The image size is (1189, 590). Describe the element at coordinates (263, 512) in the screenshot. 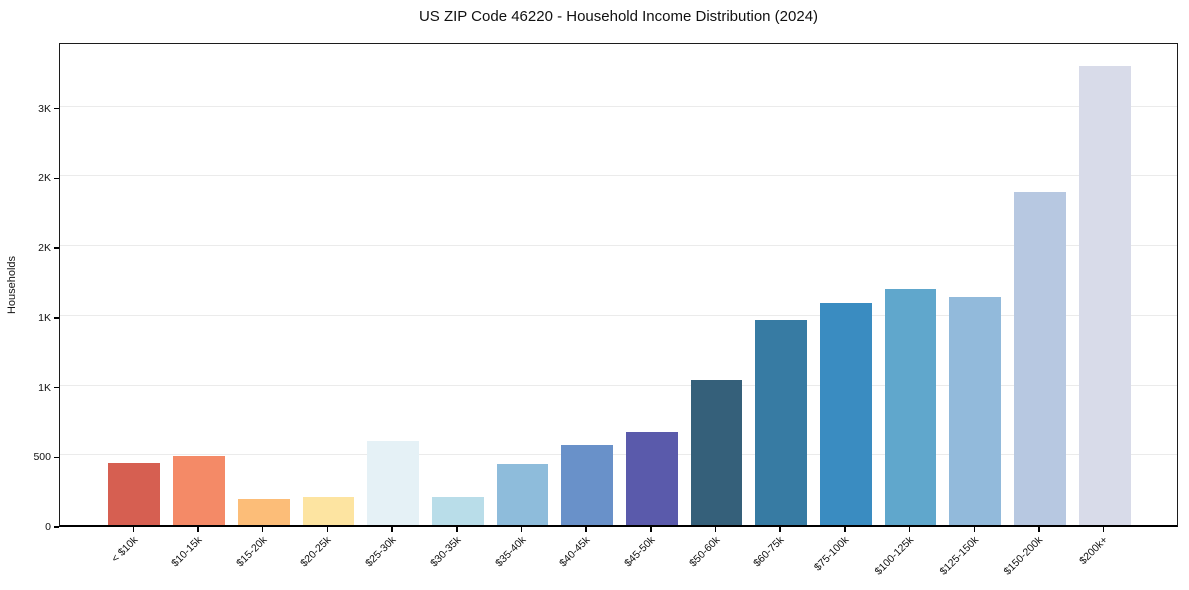

I see `bar-$15-20k` at that location.